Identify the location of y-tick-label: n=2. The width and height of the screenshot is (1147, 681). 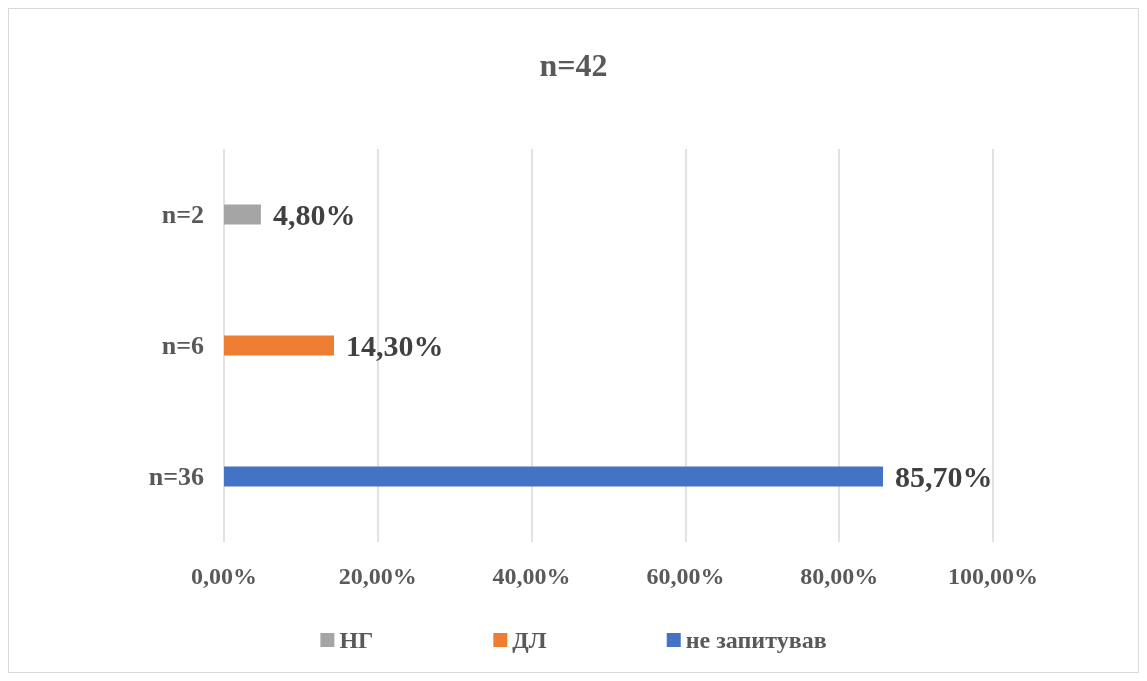
(182, 214).